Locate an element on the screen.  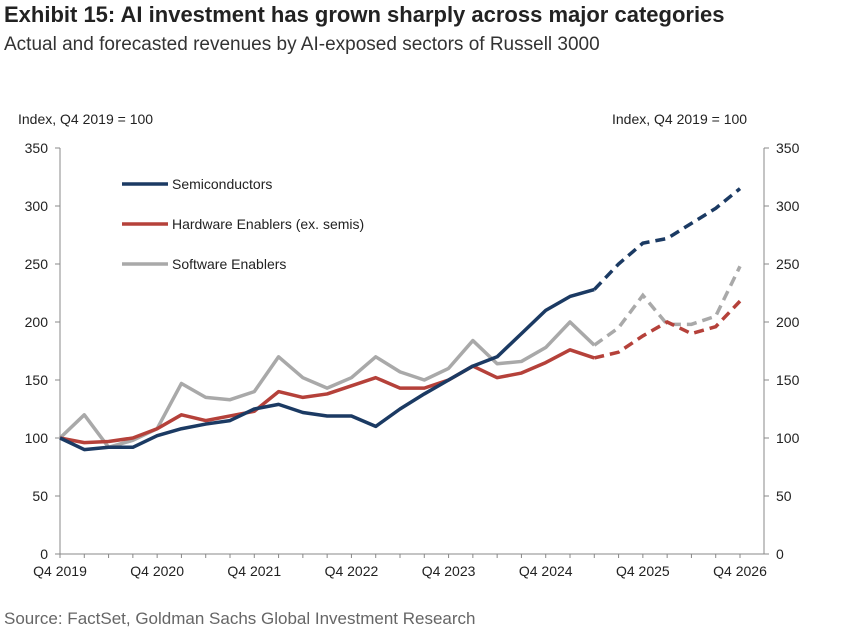
y-tick-label-right: 100 is located at coordinates (788, 438).